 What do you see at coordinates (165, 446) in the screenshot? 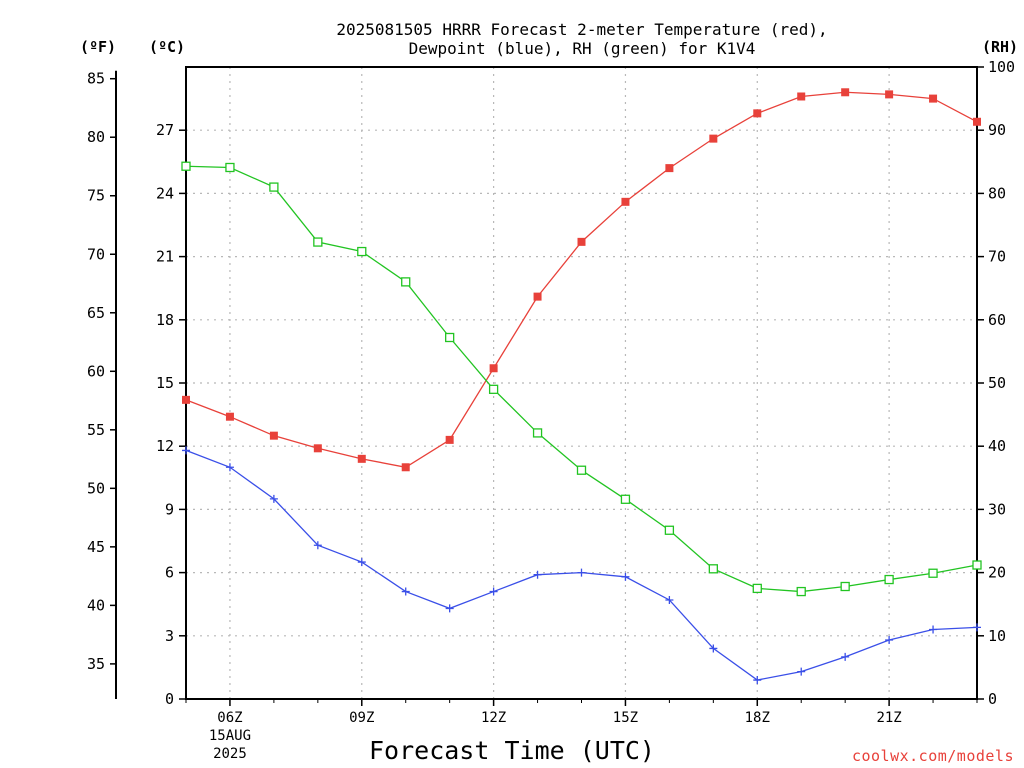
I see `celsius-tick-label: 12` at bounding box center [165, 446].